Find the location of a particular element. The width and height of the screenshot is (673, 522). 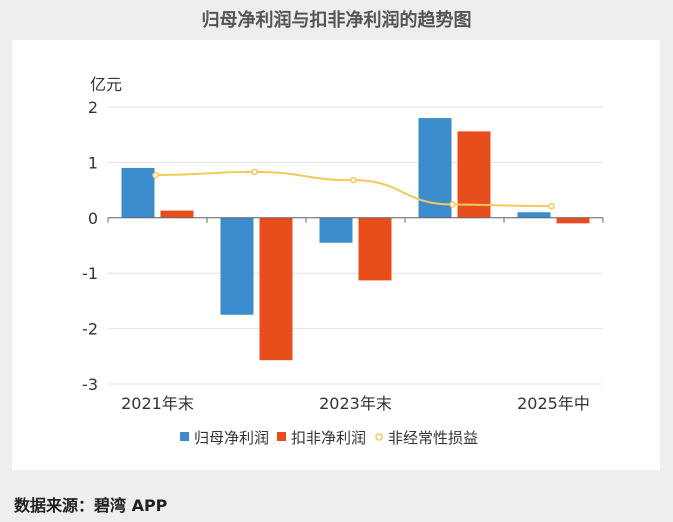

y-tick-label: -3 is located at coordinates (90, 384).